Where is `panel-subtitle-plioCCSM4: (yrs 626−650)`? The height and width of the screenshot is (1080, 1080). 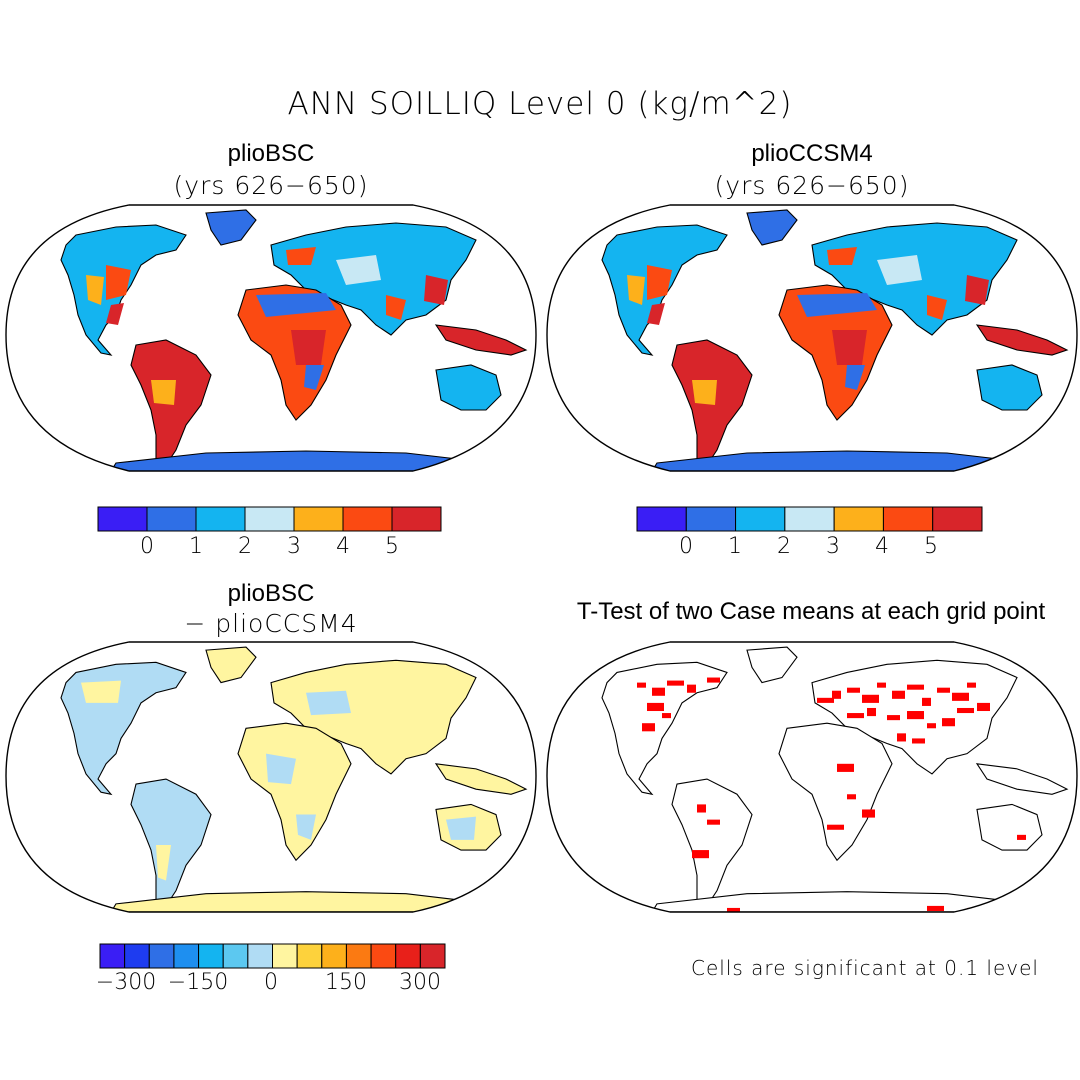
panel-subtitle-plioCCSM4: (yrs 626−650) is located at coordinates (812, 185).